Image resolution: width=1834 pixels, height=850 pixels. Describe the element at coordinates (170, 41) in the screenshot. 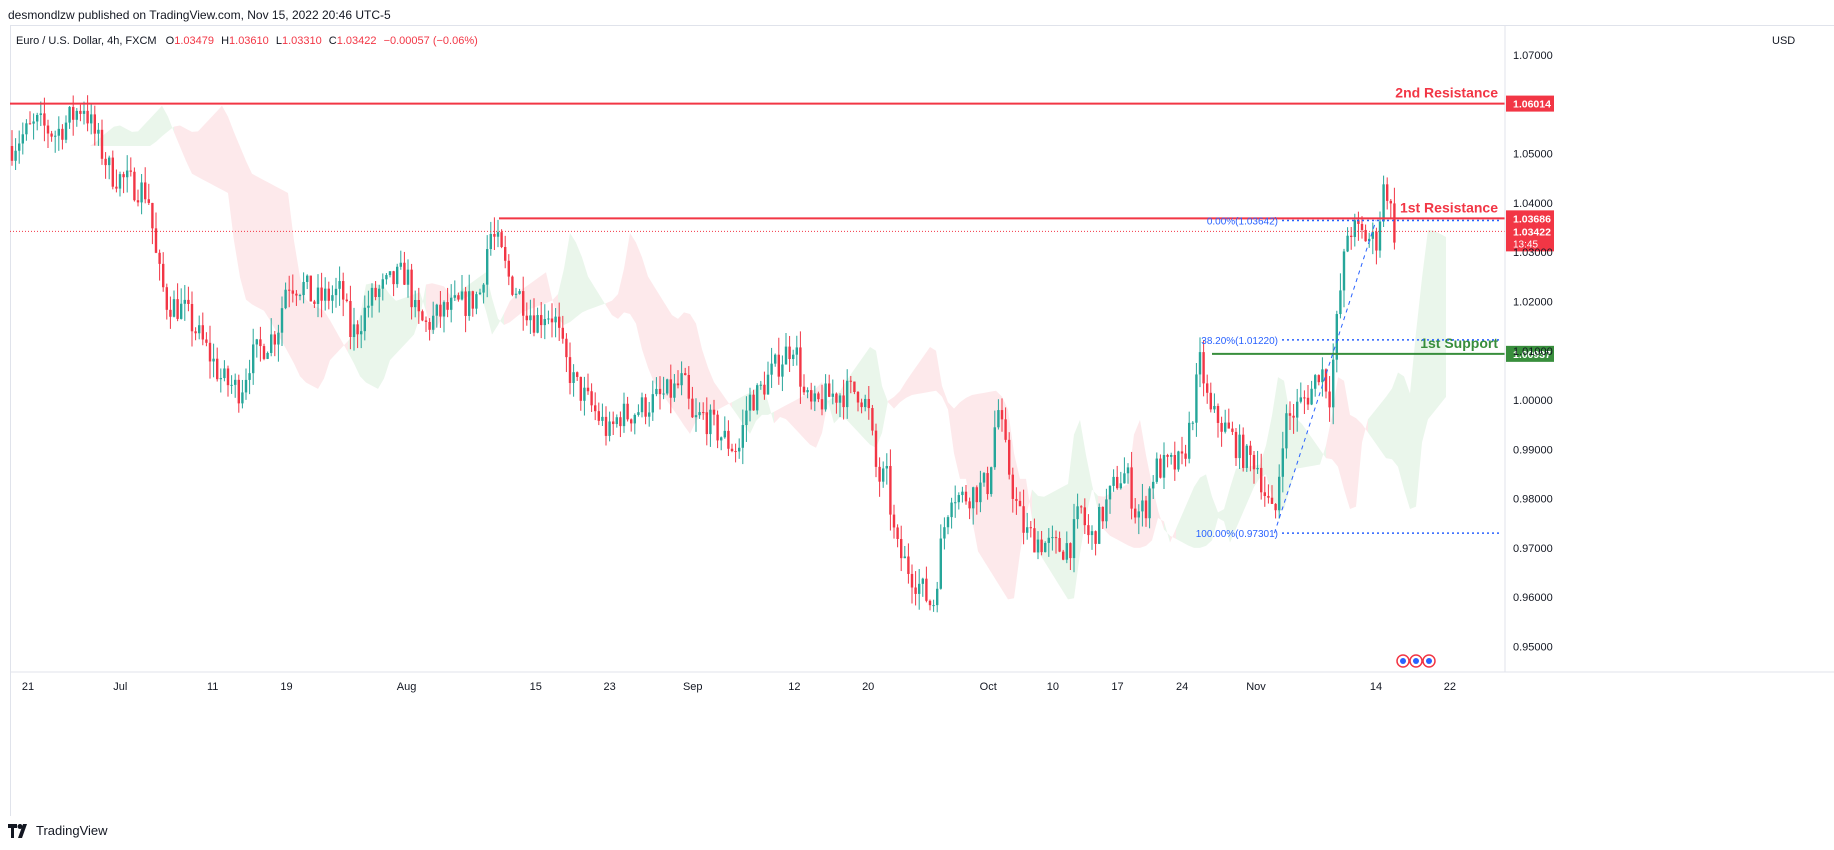

I see `open-label: O` at that location.